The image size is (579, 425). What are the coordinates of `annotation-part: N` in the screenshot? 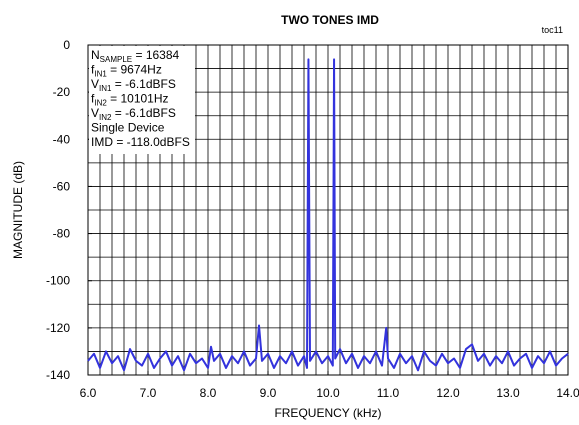 It's located at (95, 55).